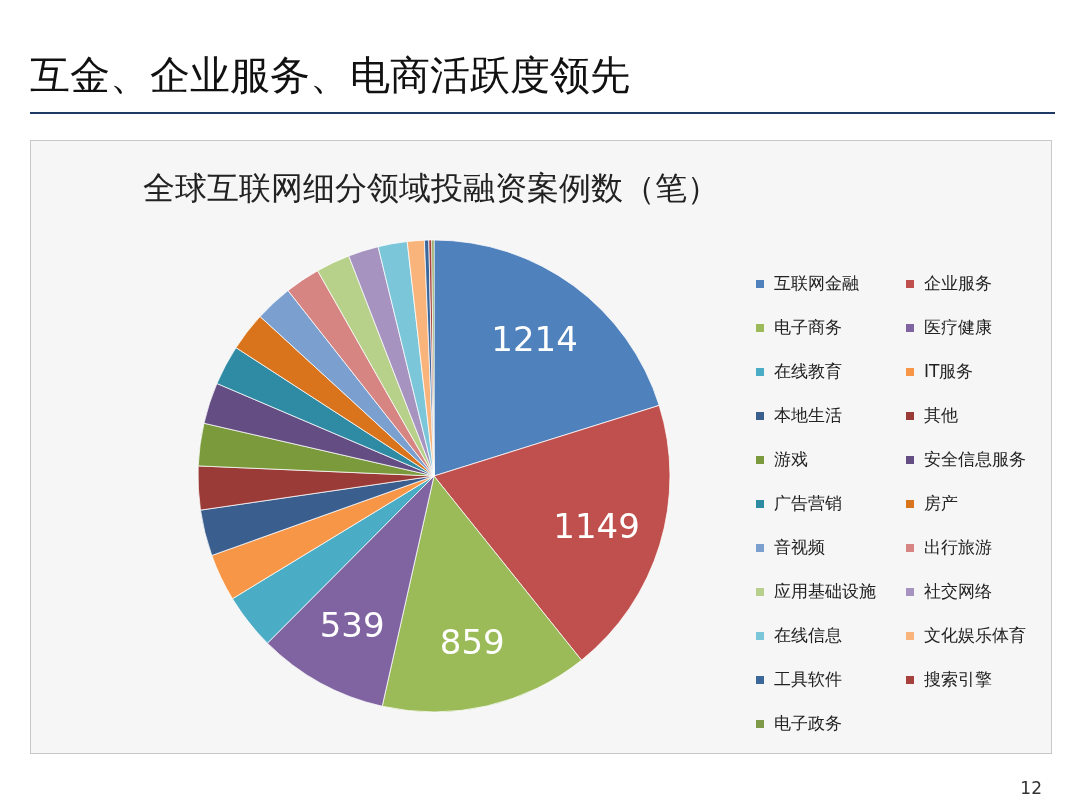  I want to click on data-label: 859, so click(472, 641).